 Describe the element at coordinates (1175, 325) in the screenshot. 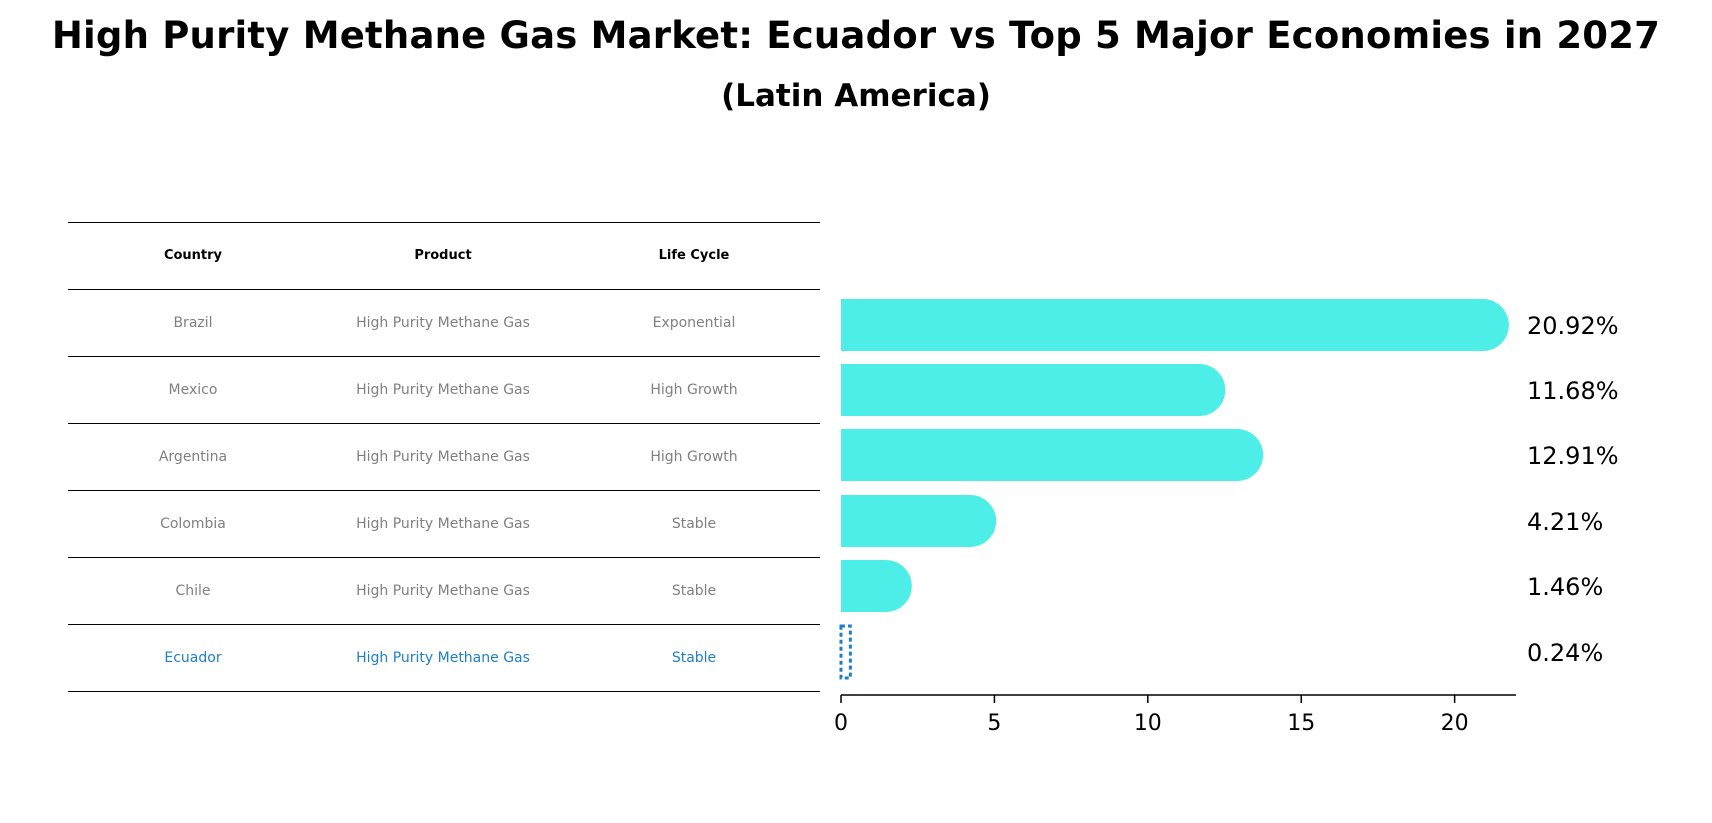

I see `bar-brazil` at that location.